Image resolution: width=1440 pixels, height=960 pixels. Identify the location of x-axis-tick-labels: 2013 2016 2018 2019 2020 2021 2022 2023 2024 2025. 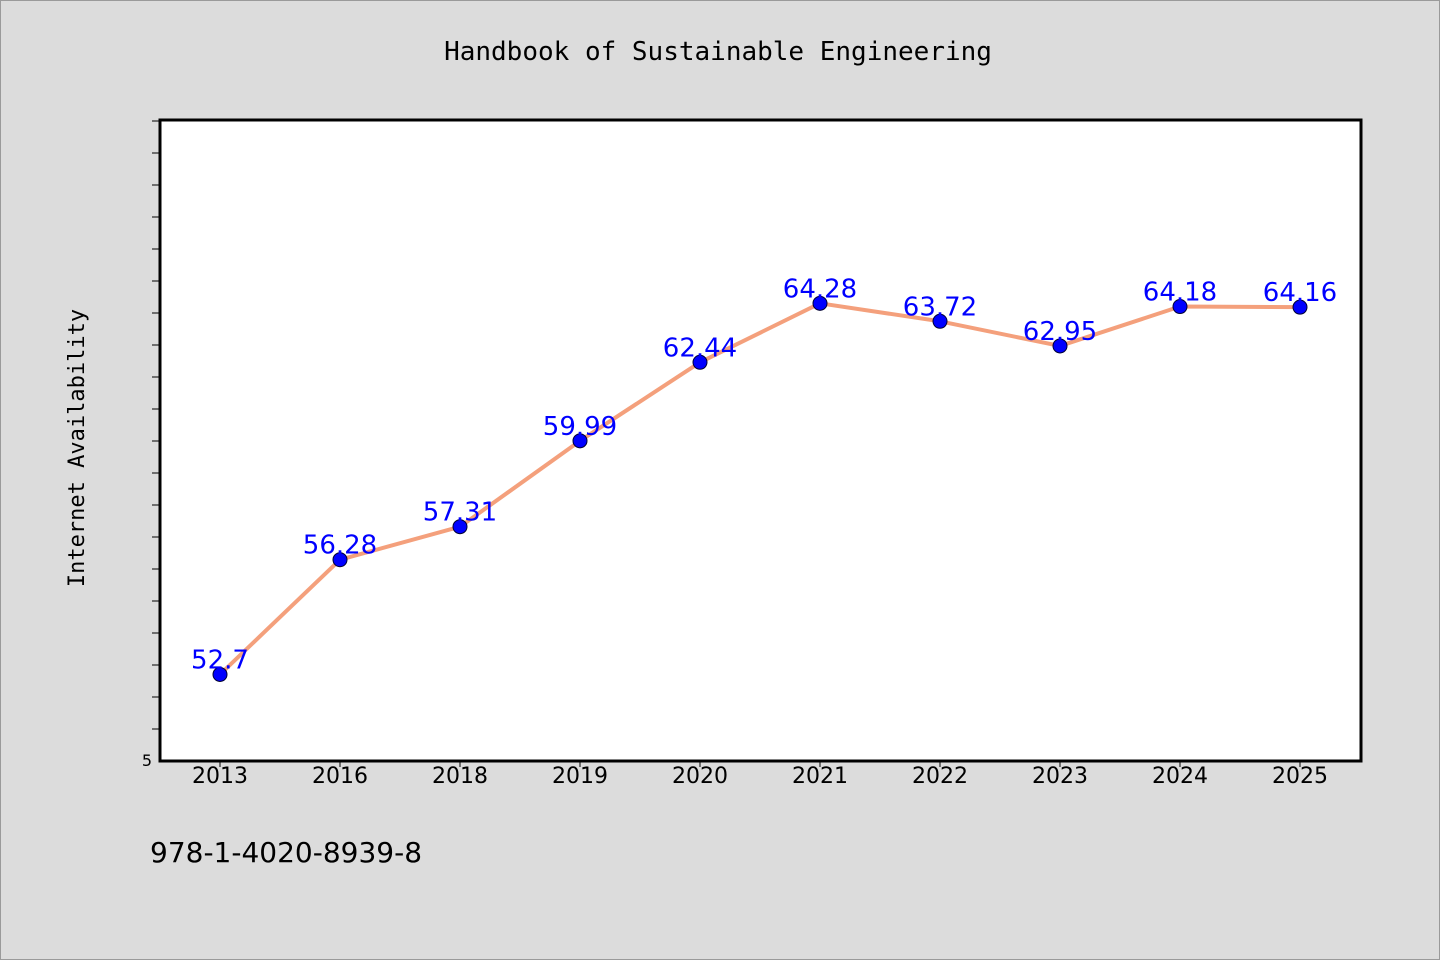
(760, 776).